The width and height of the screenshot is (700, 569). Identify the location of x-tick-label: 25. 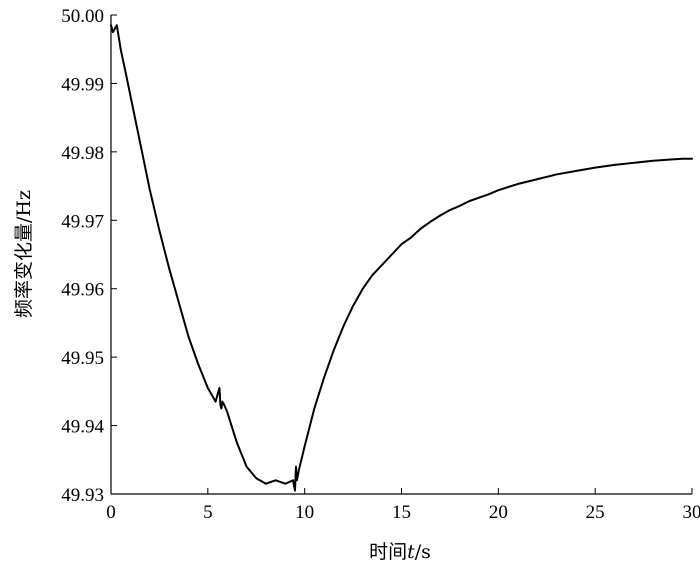
(595, 512).